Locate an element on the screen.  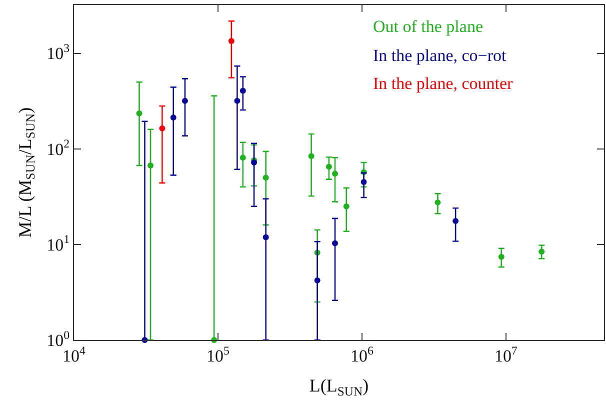
text: Out of the plane is located at coordinates (428, 26).